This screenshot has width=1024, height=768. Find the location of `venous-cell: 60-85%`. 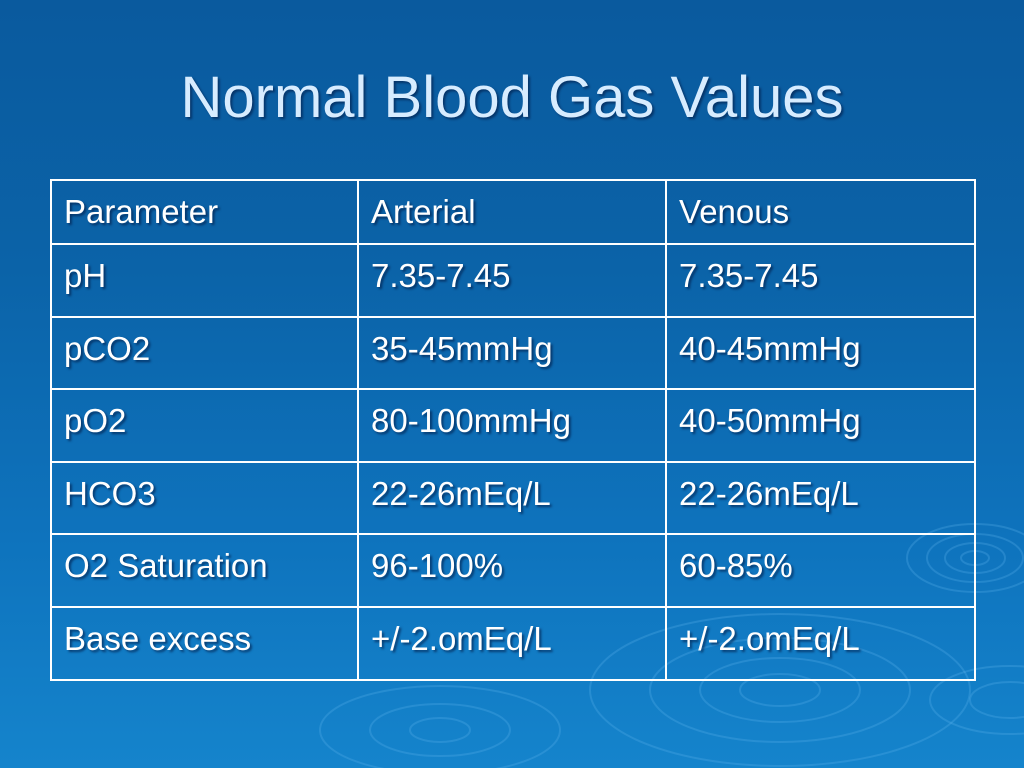

venous-cell: 60-85% is located at coordinates (820, 570).